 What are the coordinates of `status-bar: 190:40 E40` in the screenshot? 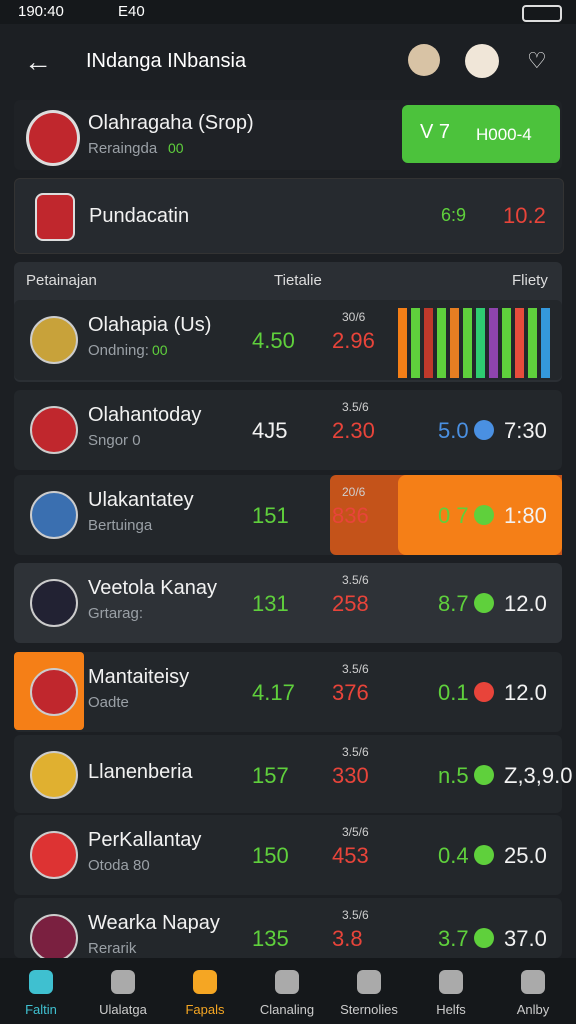 It's located at (288, 12).